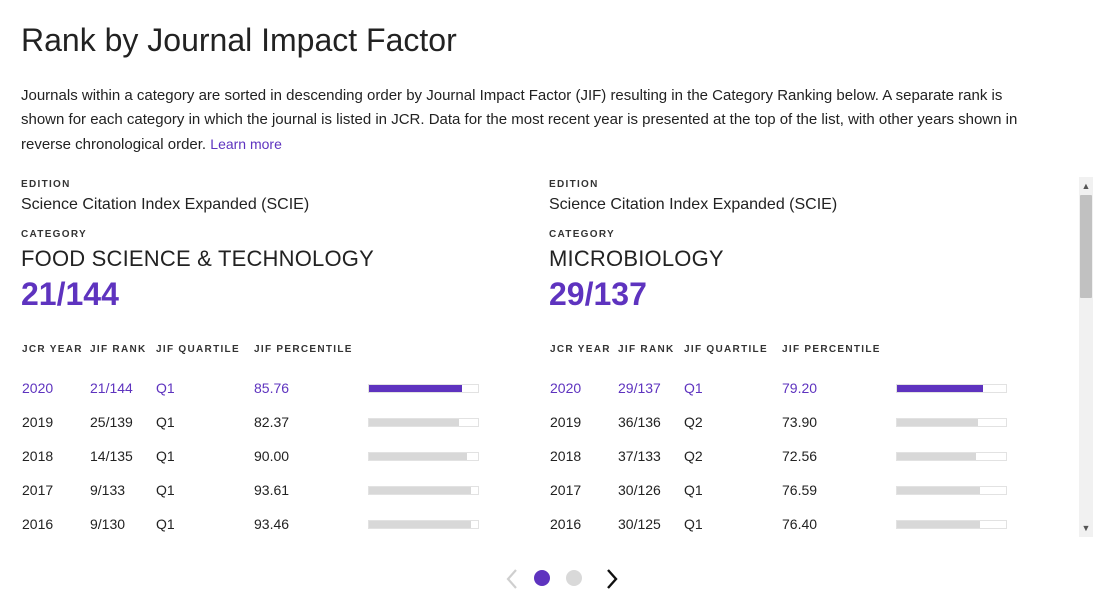  Describe the element at coordinates (639, 524) in the screenshot. I see `cell-rank: 30/125` at that location.